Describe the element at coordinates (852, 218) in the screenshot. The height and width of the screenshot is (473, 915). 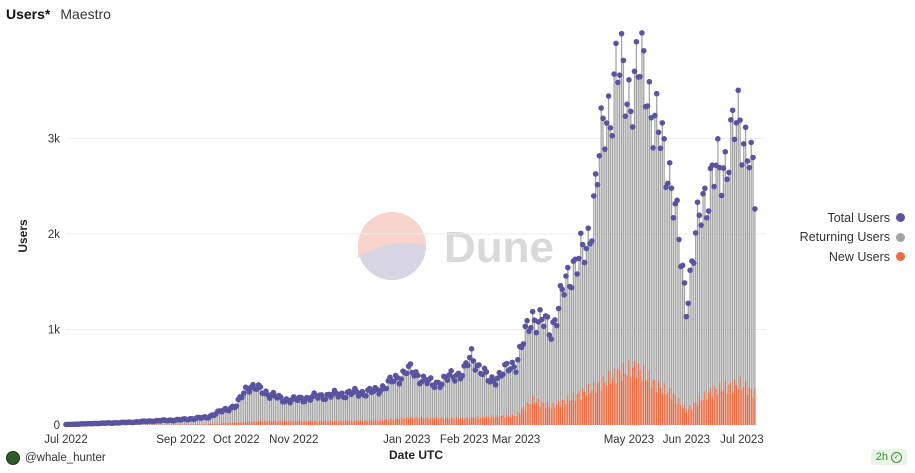
I see `legend-item-total-users: Total Users` at that location.